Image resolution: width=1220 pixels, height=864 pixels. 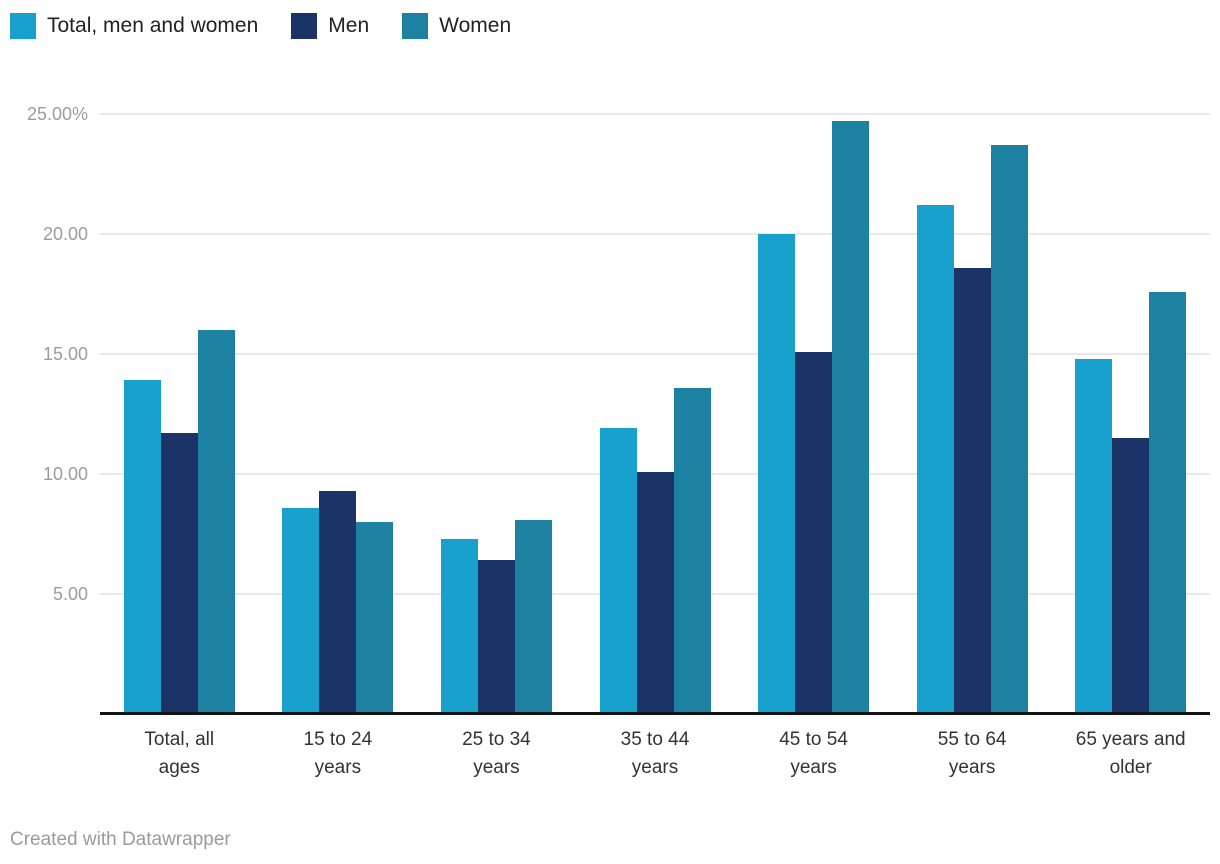 What do you see at coordinates (65, 474) in the screenshot?
I see `y-axis-tick-label: 10.00` at bounding box center [65, 474].